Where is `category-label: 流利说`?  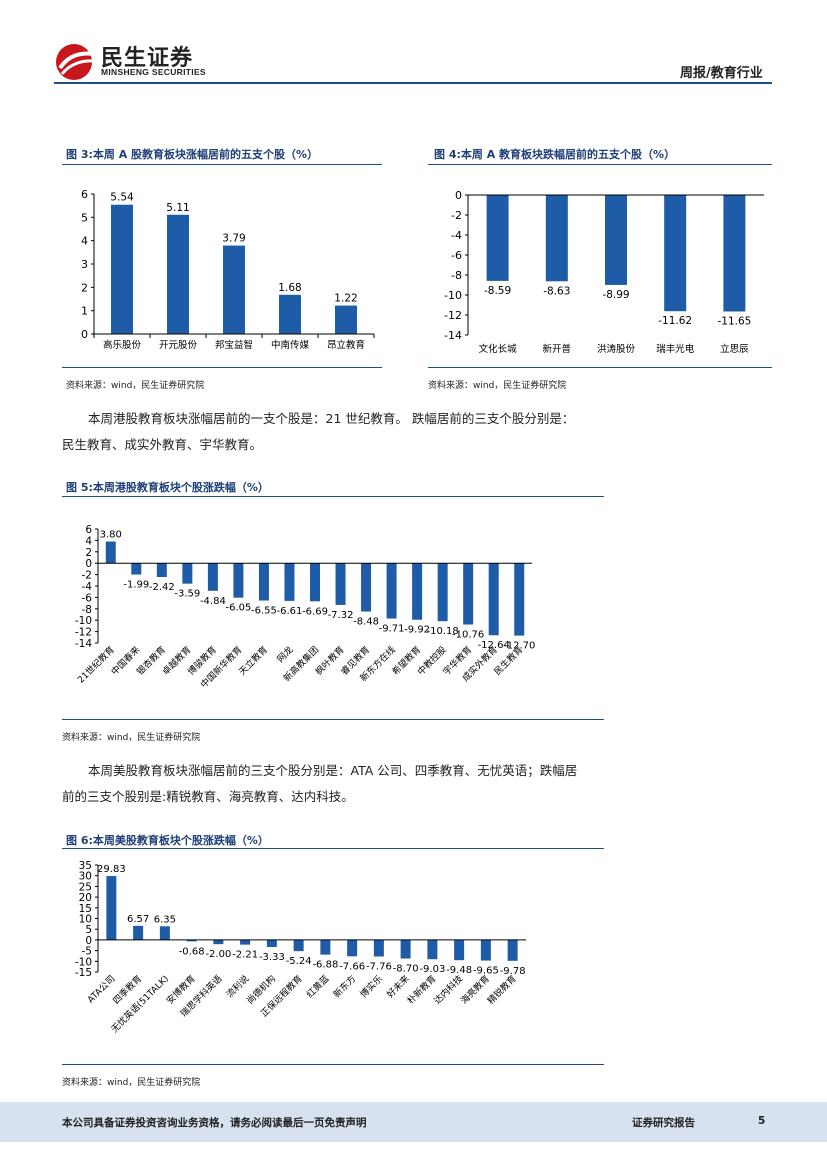
category-label: 流利说 is located at coordinates (238, 987).